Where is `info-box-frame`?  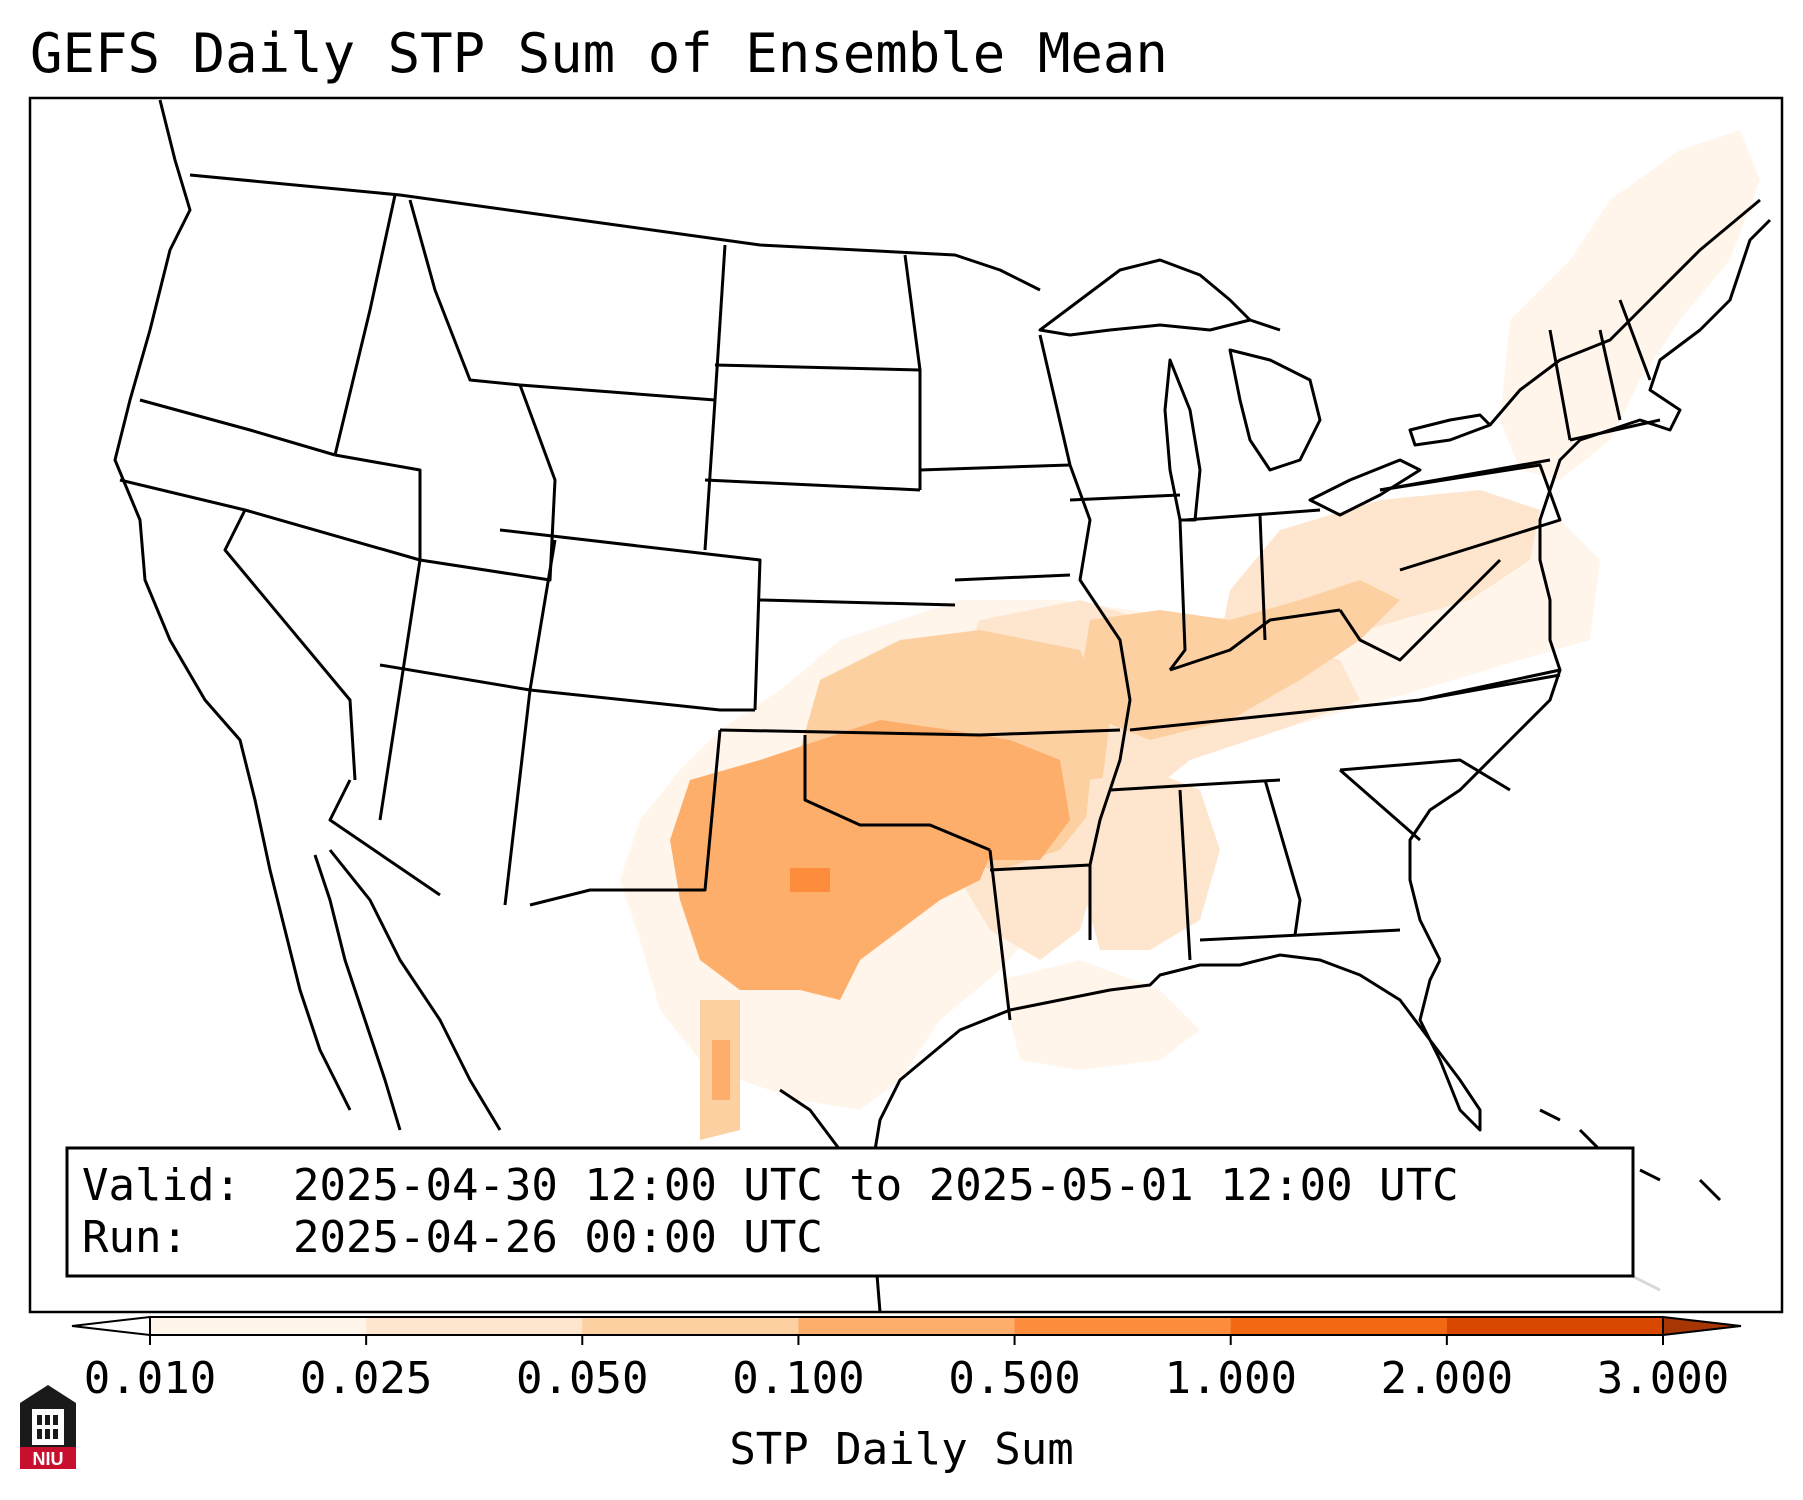 info-box-frame is located at coordinates (850, 1212).